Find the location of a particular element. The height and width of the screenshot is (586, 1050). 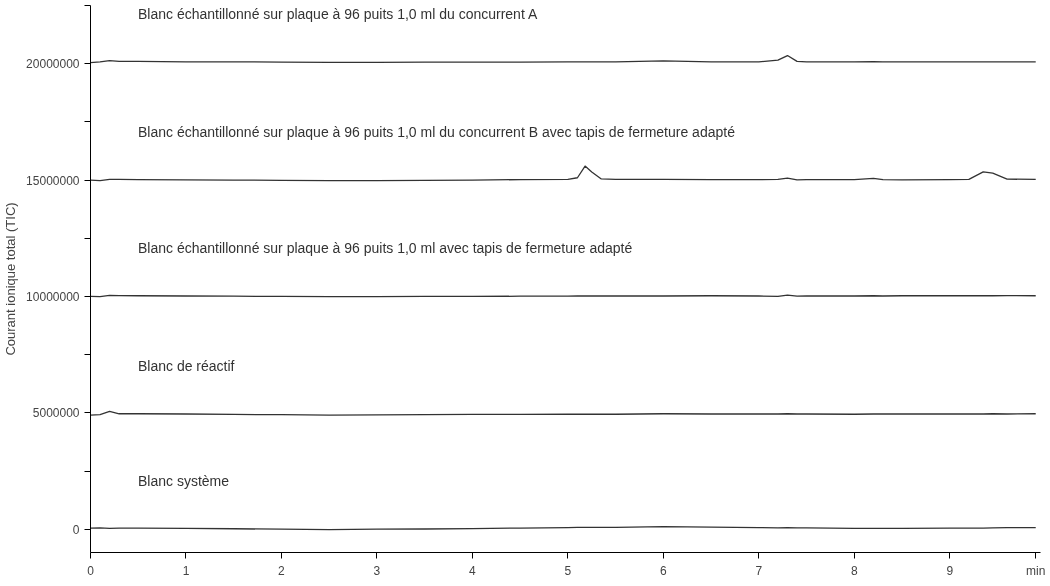

x-tick-label: 3 is located at coordinates (377, 570).